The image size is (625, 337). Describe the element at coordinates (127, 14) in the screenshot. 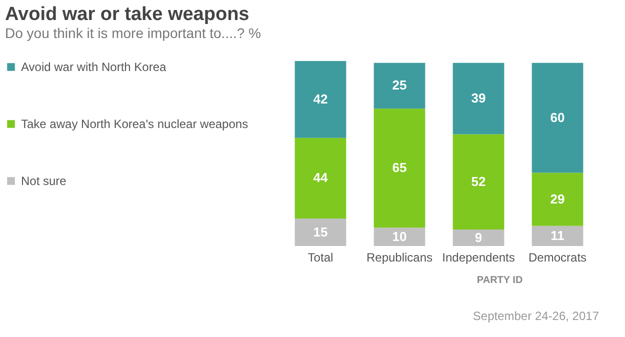

I see `text: Avoid war or take weapons` at that location.